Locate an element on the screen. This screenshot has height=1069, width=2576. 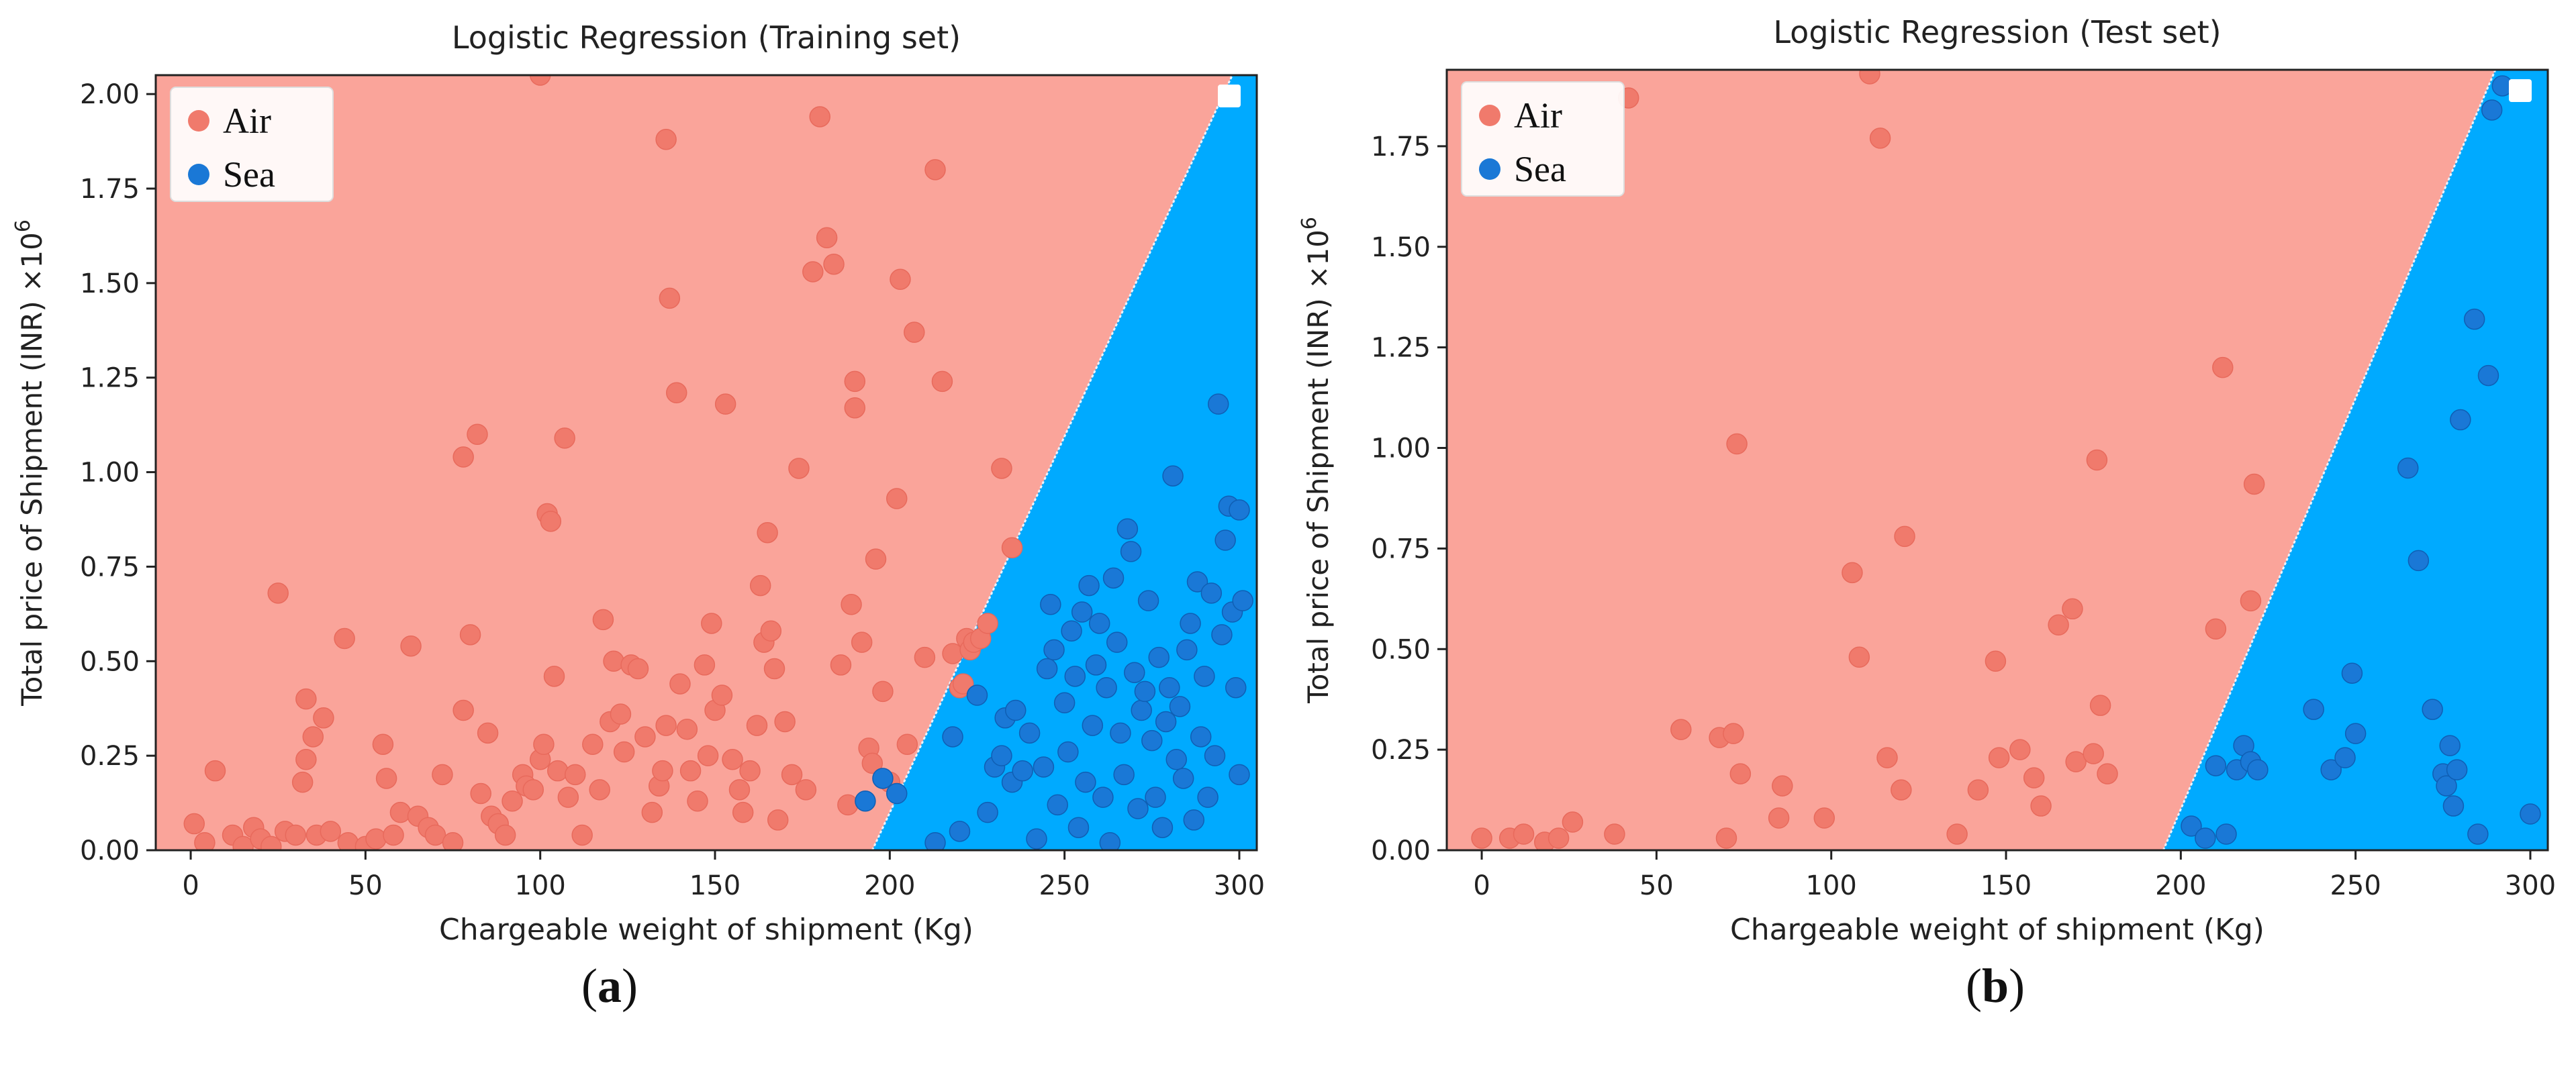
x-tick-label: 150 is located at coordinates (2006, 886).